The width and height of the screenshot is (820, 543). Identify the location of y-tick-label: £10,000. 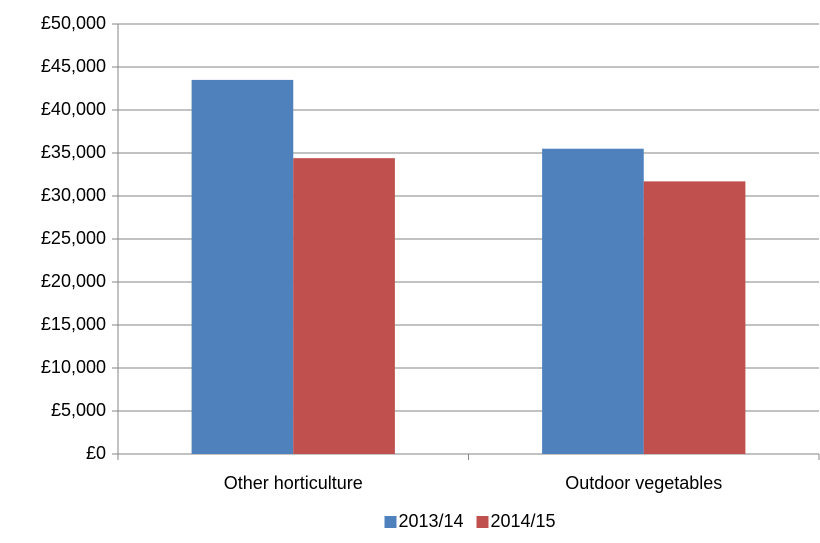
(73, 367).